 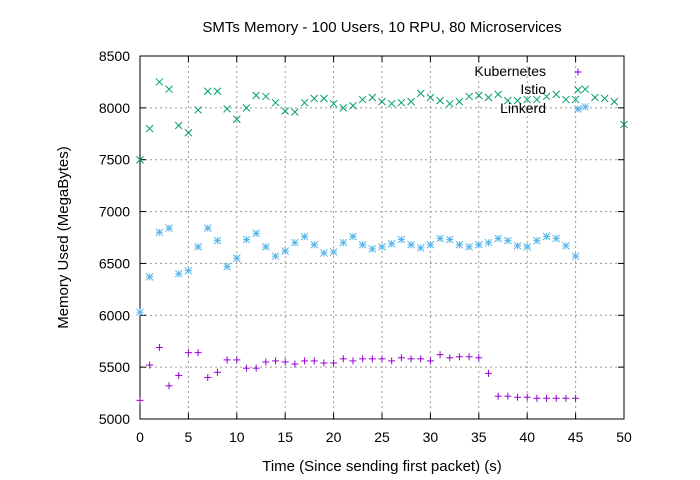 What do you see at coordinates (140, 437) in the screenshot?
I see `x-tick-label: 0` at bounding box center [140, 437].